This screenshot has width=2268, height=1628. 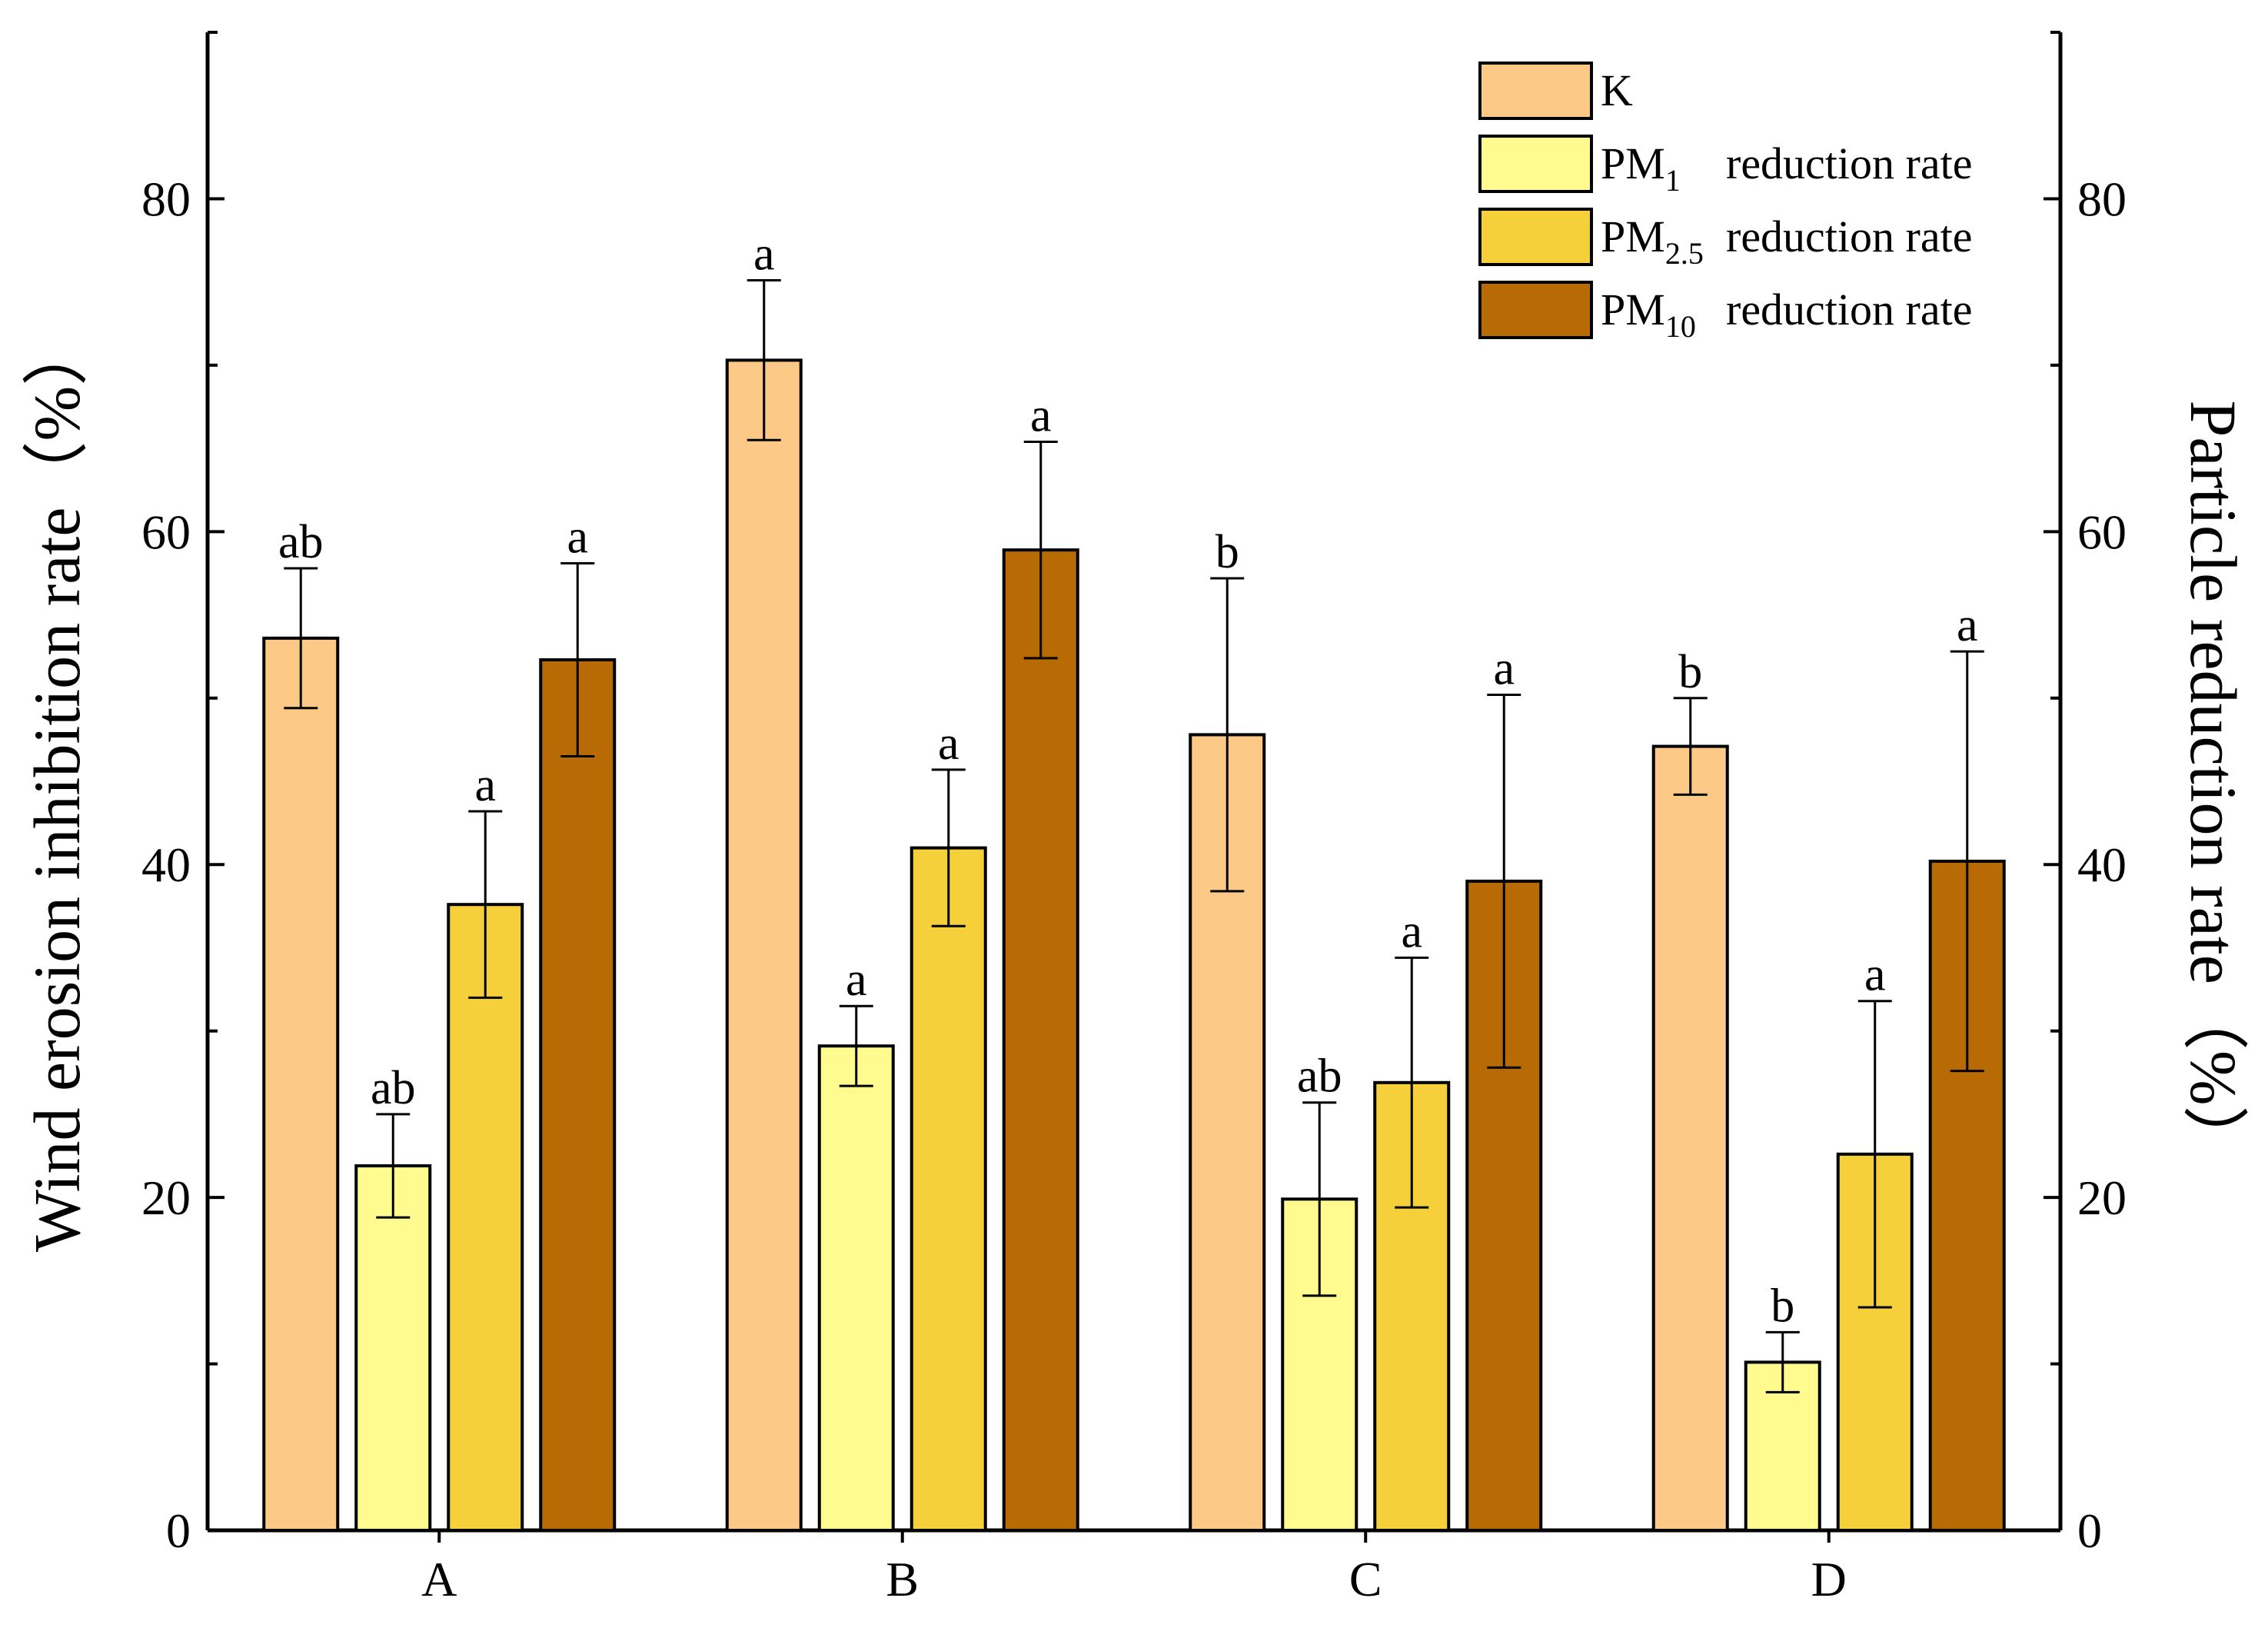 I want to click on x-tick-label-D: D, so click(x=1829, y=1579).